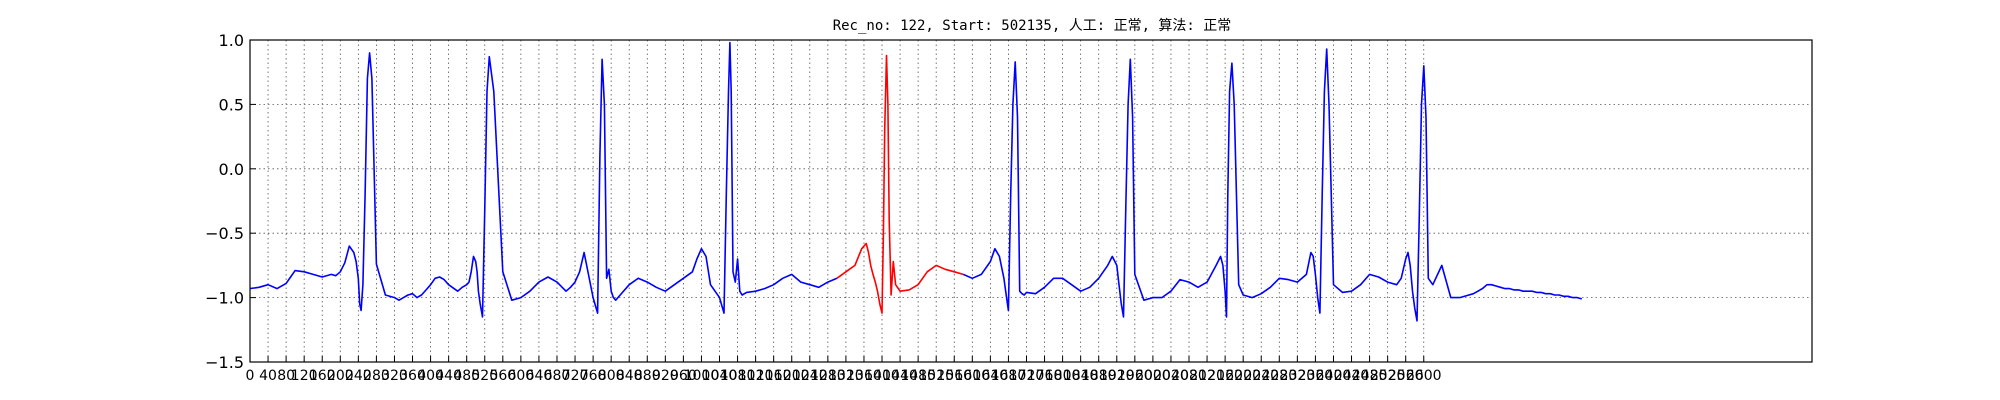  Describe the element at coordinates (1424, 376) in the screenshot. I see `x-tick-label: 2600` at that location.